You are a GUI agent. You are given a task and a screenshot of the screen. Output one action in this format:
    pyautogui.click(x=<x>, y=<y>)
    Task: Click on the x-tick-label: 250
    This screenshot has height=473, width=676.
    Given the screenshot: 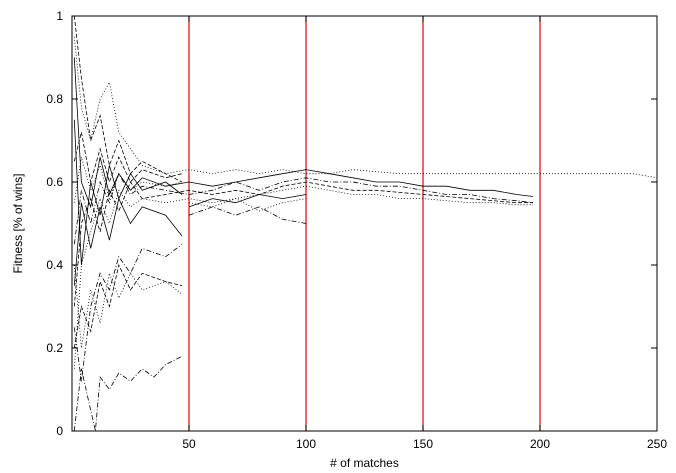 What is the action you would take?
    pyautogui.click(x=657, y=444)
    